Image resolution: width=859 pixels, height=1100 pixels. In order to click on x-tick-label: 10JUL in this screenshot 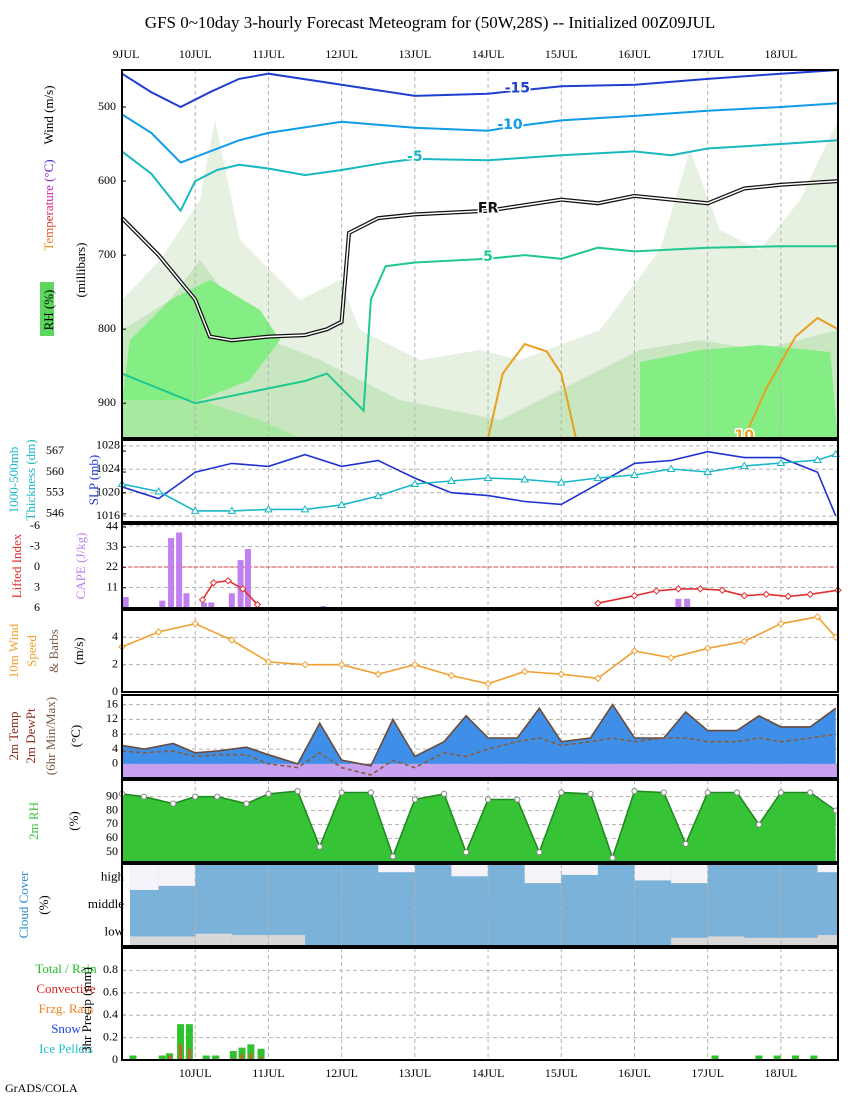, I will do `click(195, 54)`.